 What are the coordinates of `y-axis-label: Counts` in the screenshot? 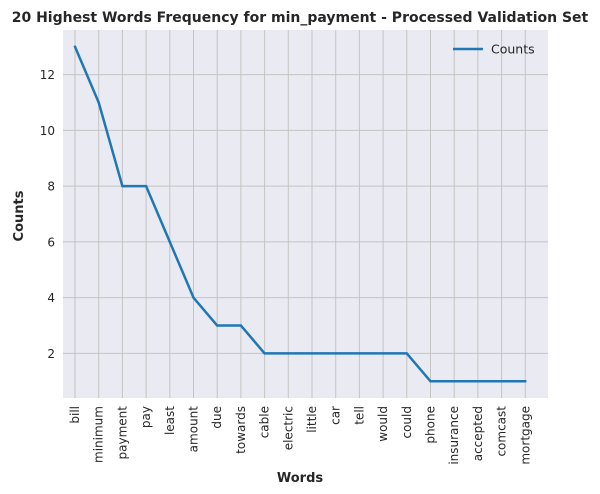 It's located at (19, 215).